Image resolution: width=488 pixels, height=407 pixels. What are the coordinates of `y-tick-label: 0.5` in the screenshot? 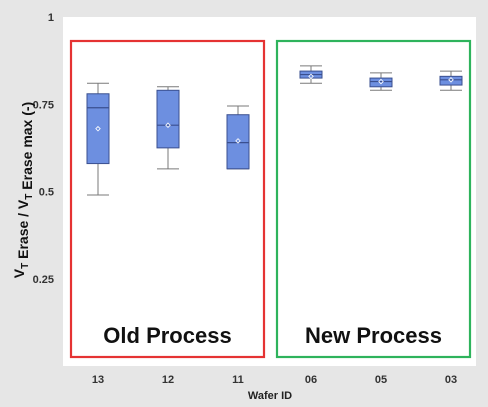 It's located at (46, 193).